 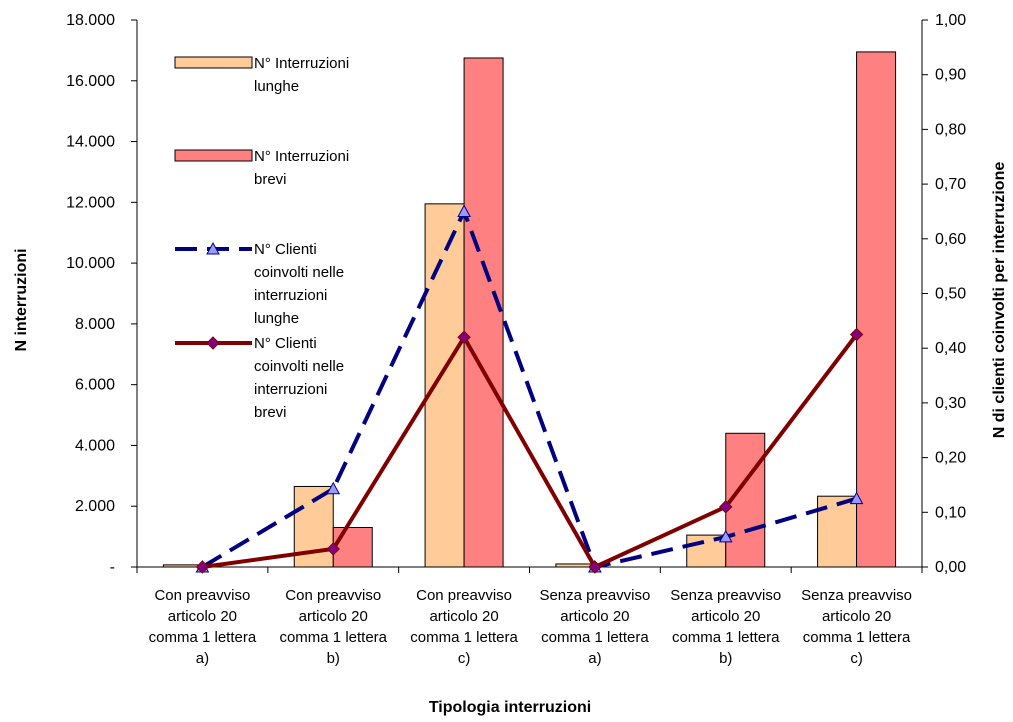 What do you see at coordinates (999, 300) in the screenshot?
I see `right-axis-title: N di clienti coinvolti per interruzione` at bounding box center [999, 300].